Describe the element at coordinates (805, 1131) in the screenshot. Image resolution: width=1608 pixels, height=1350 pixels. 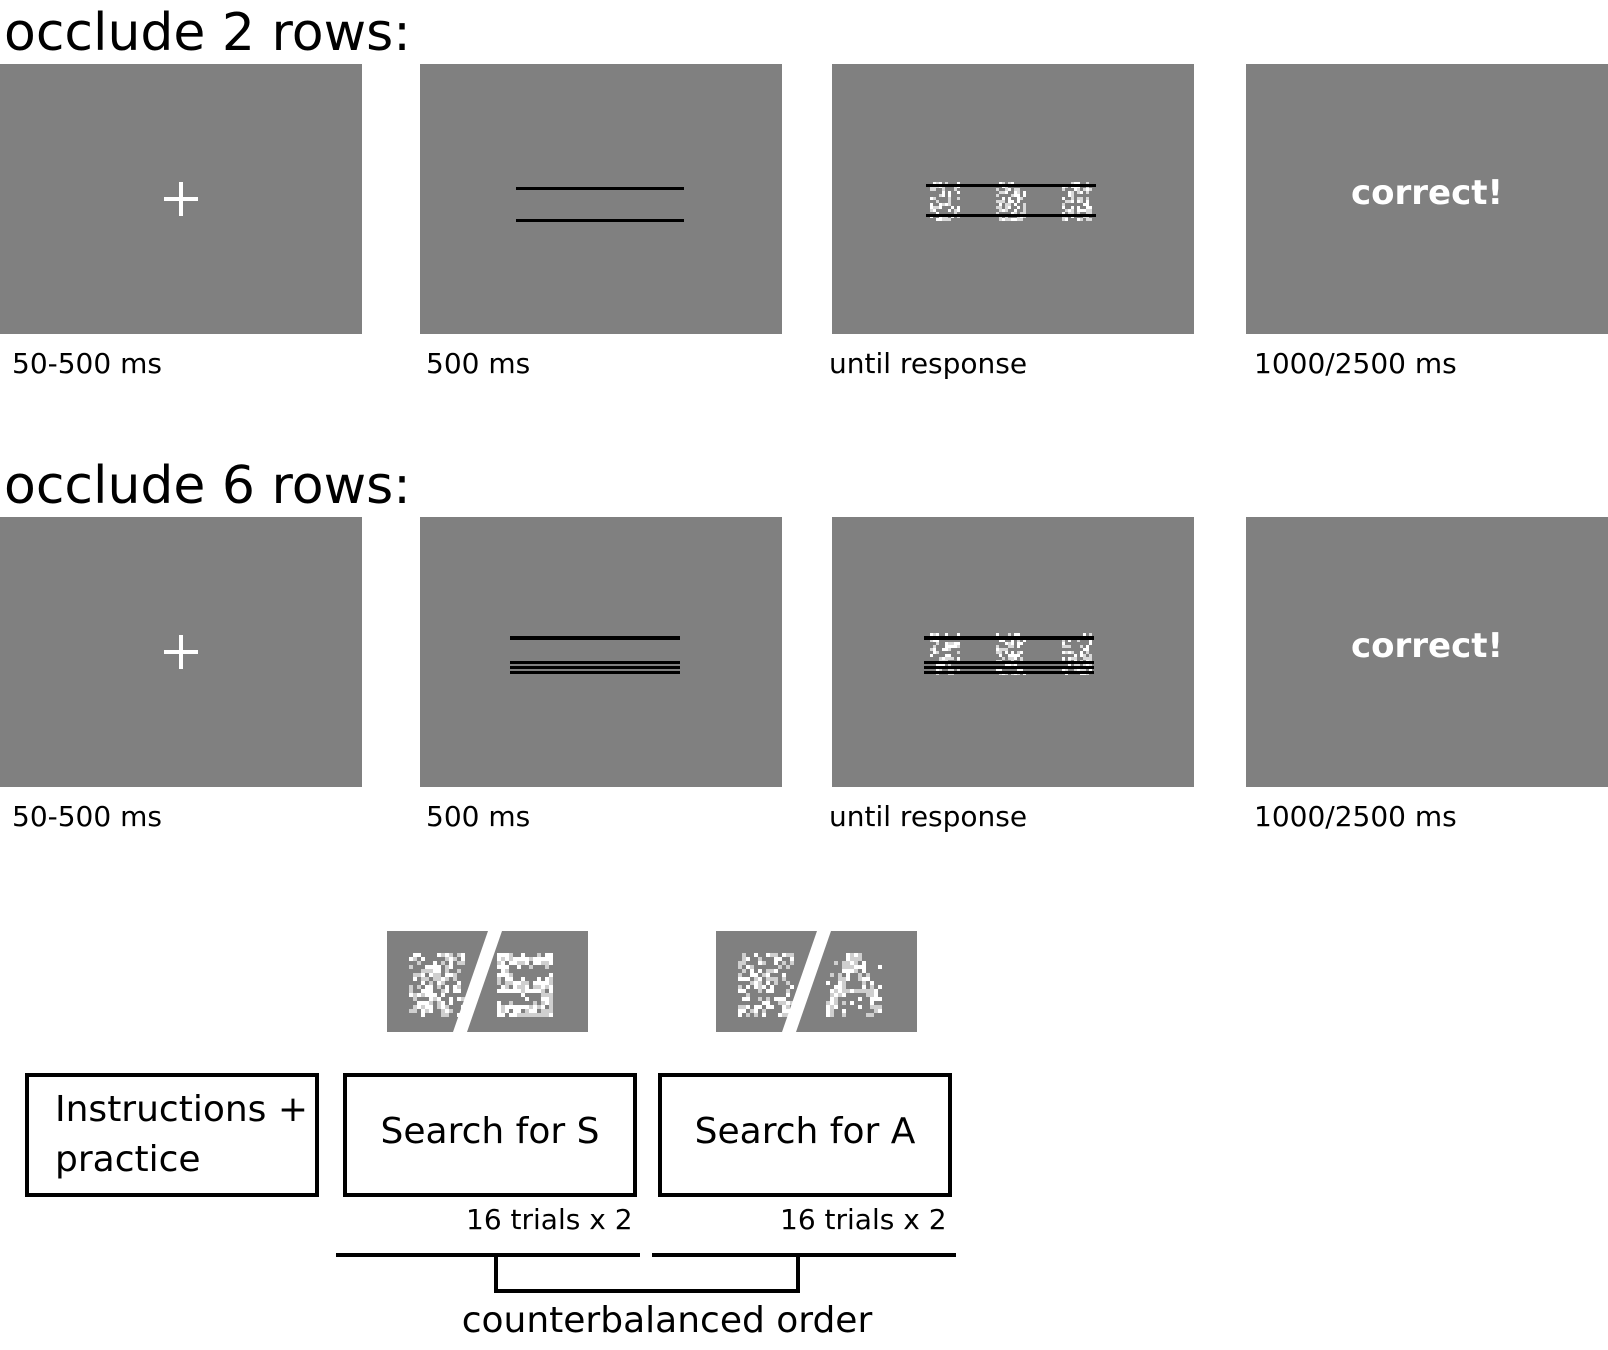
I see `block-label: Search for A` at that location.